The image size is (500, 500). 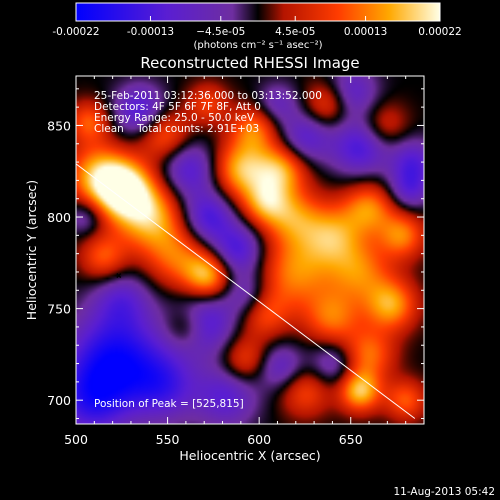 What do you see at coordinates (444, 492) in the screenshot?
I see `footer-timestamp: 11-Aug-2013 05:42` at bounding box center [444, 492].